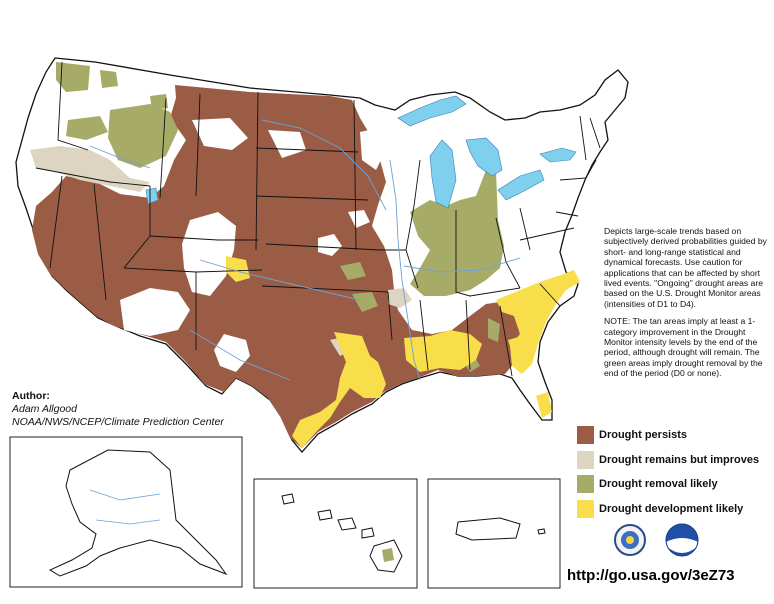 The width and height of the screenshot is (774, 604). I want to click on legend-label: Drought remains but improves, so click(679, 459).